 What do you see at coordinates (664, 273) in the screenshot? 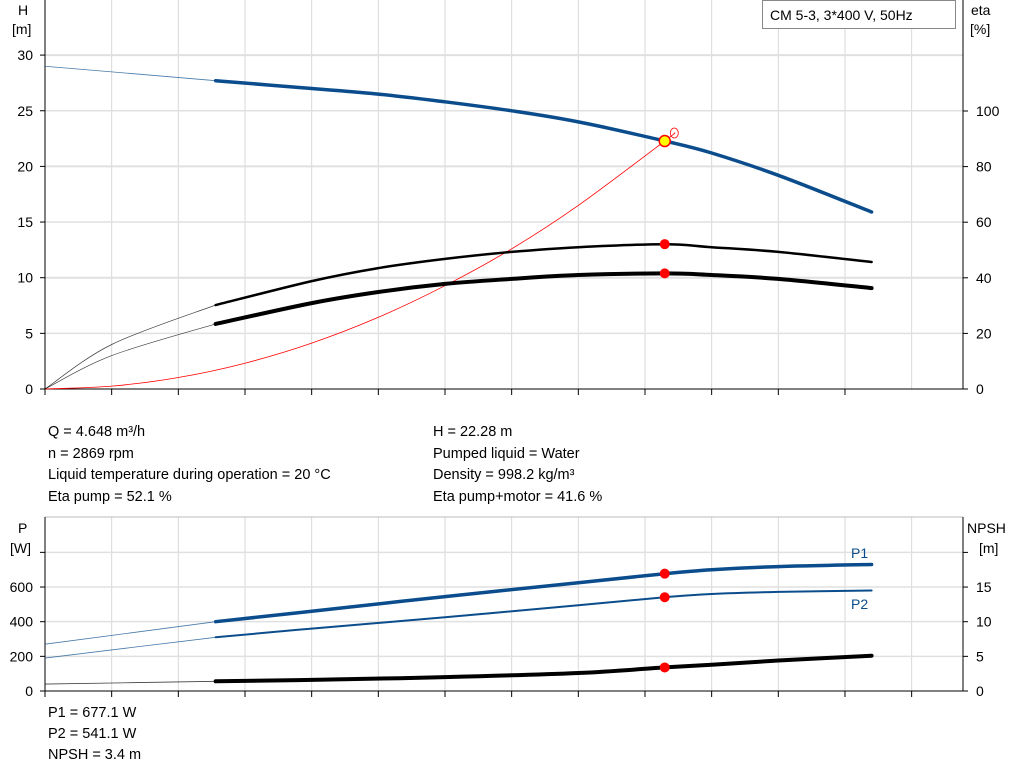
I see `eta-total-duty-marker` at bounding box center [664, 273].